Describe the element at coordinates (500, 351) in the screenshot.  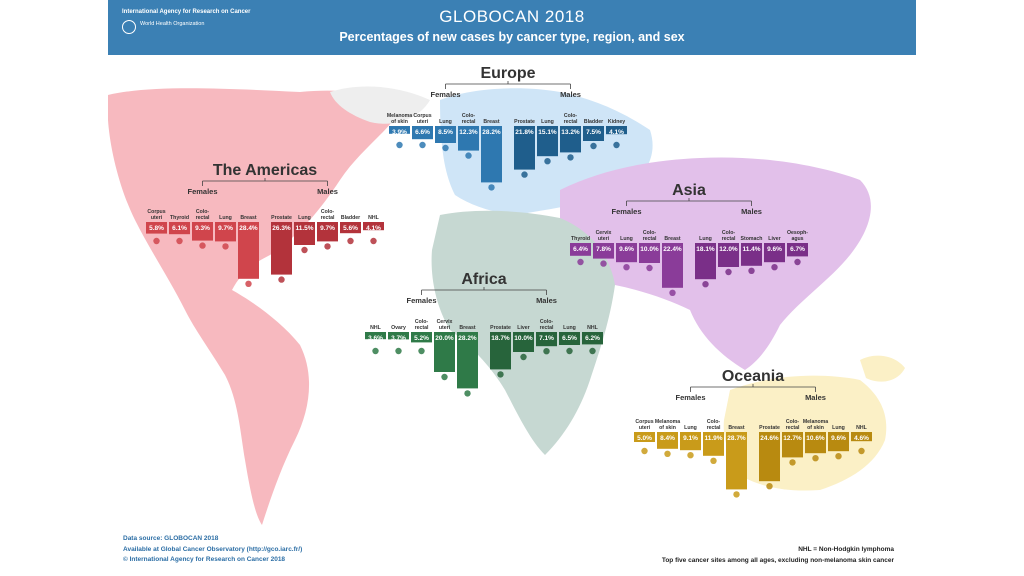
I see `bar-male-prostate-africa` at that location.